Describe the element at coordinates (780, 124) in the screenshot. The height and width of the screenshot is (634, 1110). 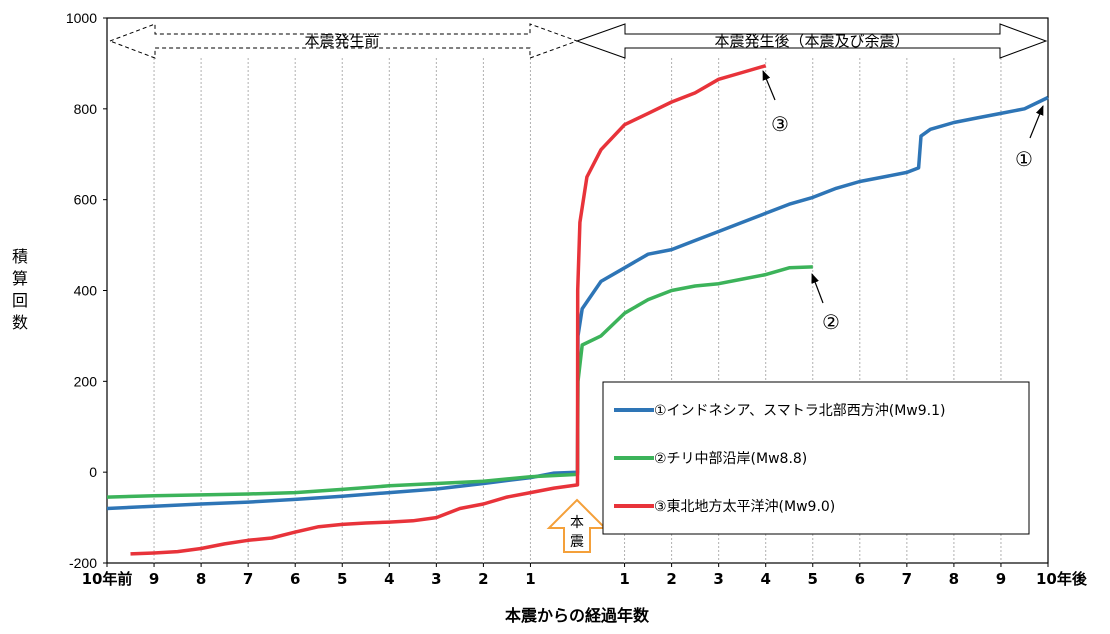
I see `marker-label-3: ③` at that location.